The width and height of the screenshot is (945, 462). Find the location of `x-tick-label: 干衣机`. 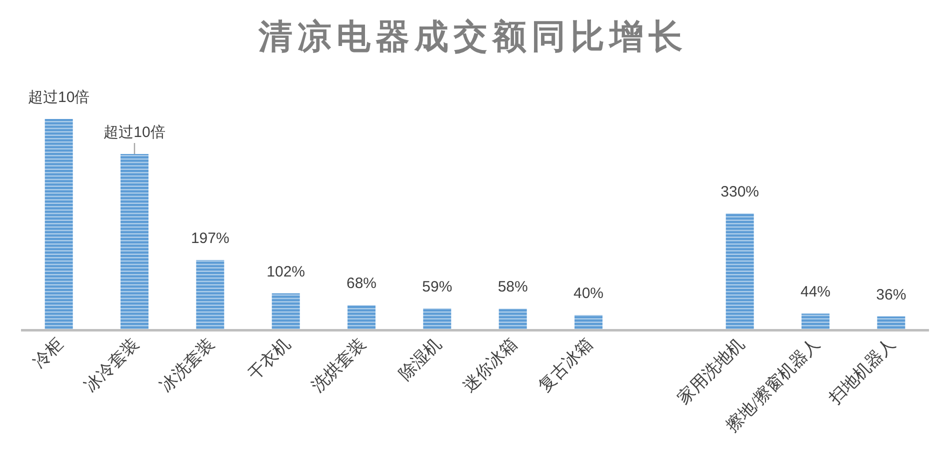

x-tick-label: 干衣机 is located at coordinates (269, 359).